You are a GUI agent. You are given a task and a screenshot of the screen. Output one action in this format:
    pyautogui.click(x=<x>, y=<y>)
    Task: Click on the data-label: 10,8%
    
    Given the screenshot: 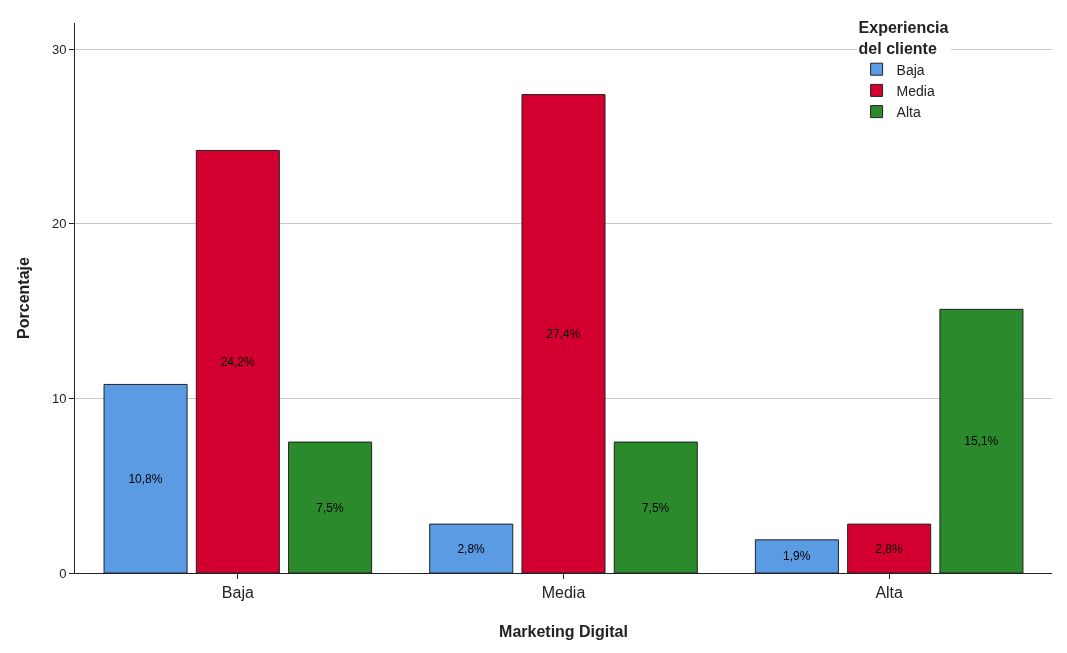 What is the action you would take?
    pyautogui.click(x=145, y=478)
    